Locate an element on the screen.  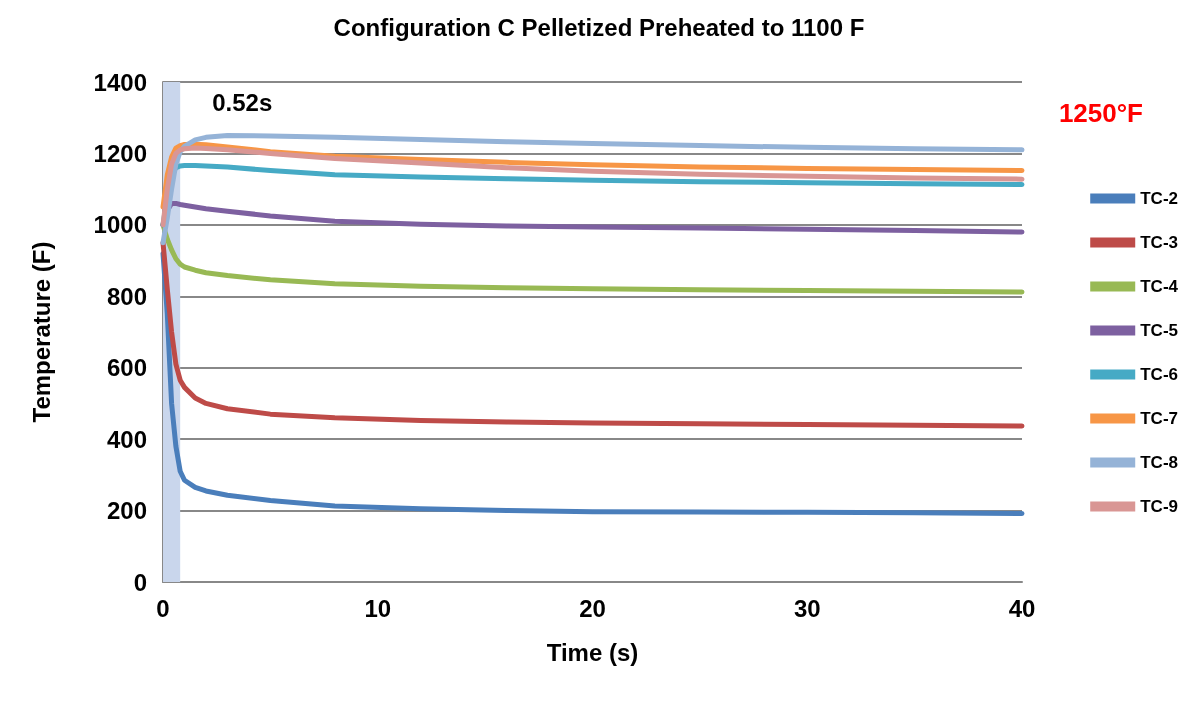
legend-label: TC-2 is located at coordinates (1159, 198).